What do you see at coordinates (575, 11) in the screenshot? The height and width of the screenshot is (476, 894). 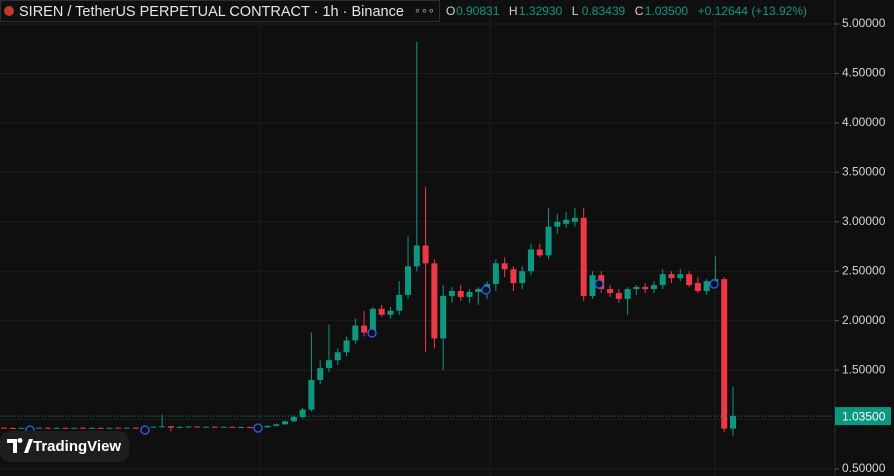 I see `ohlc-key: L` at bounding box center [575, 11].